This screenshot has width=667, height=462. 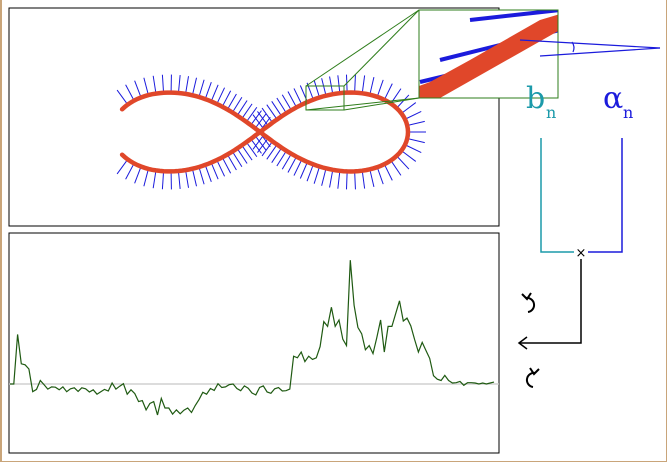 I want to click on zoom-inset-frame, so click(x=488, y=54).